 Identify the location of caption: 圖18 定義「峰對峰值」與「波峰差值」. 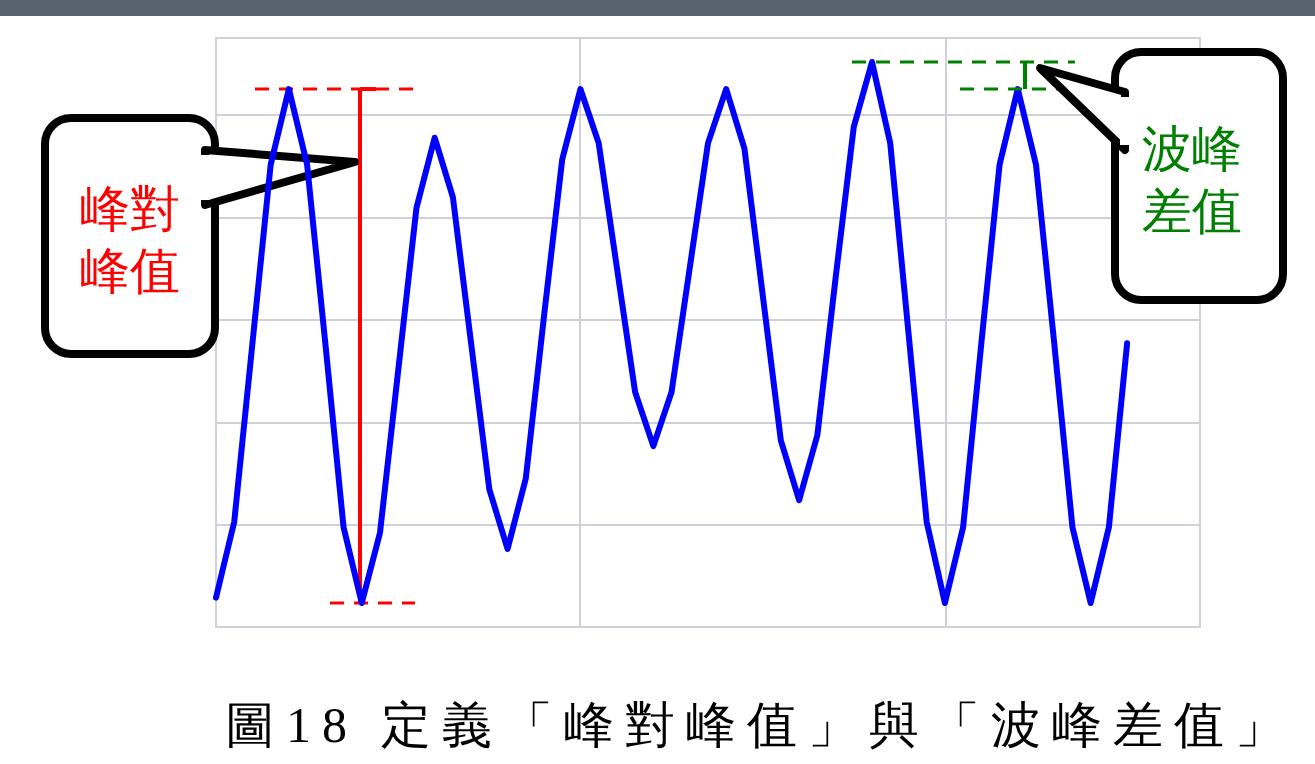
(755, 725).